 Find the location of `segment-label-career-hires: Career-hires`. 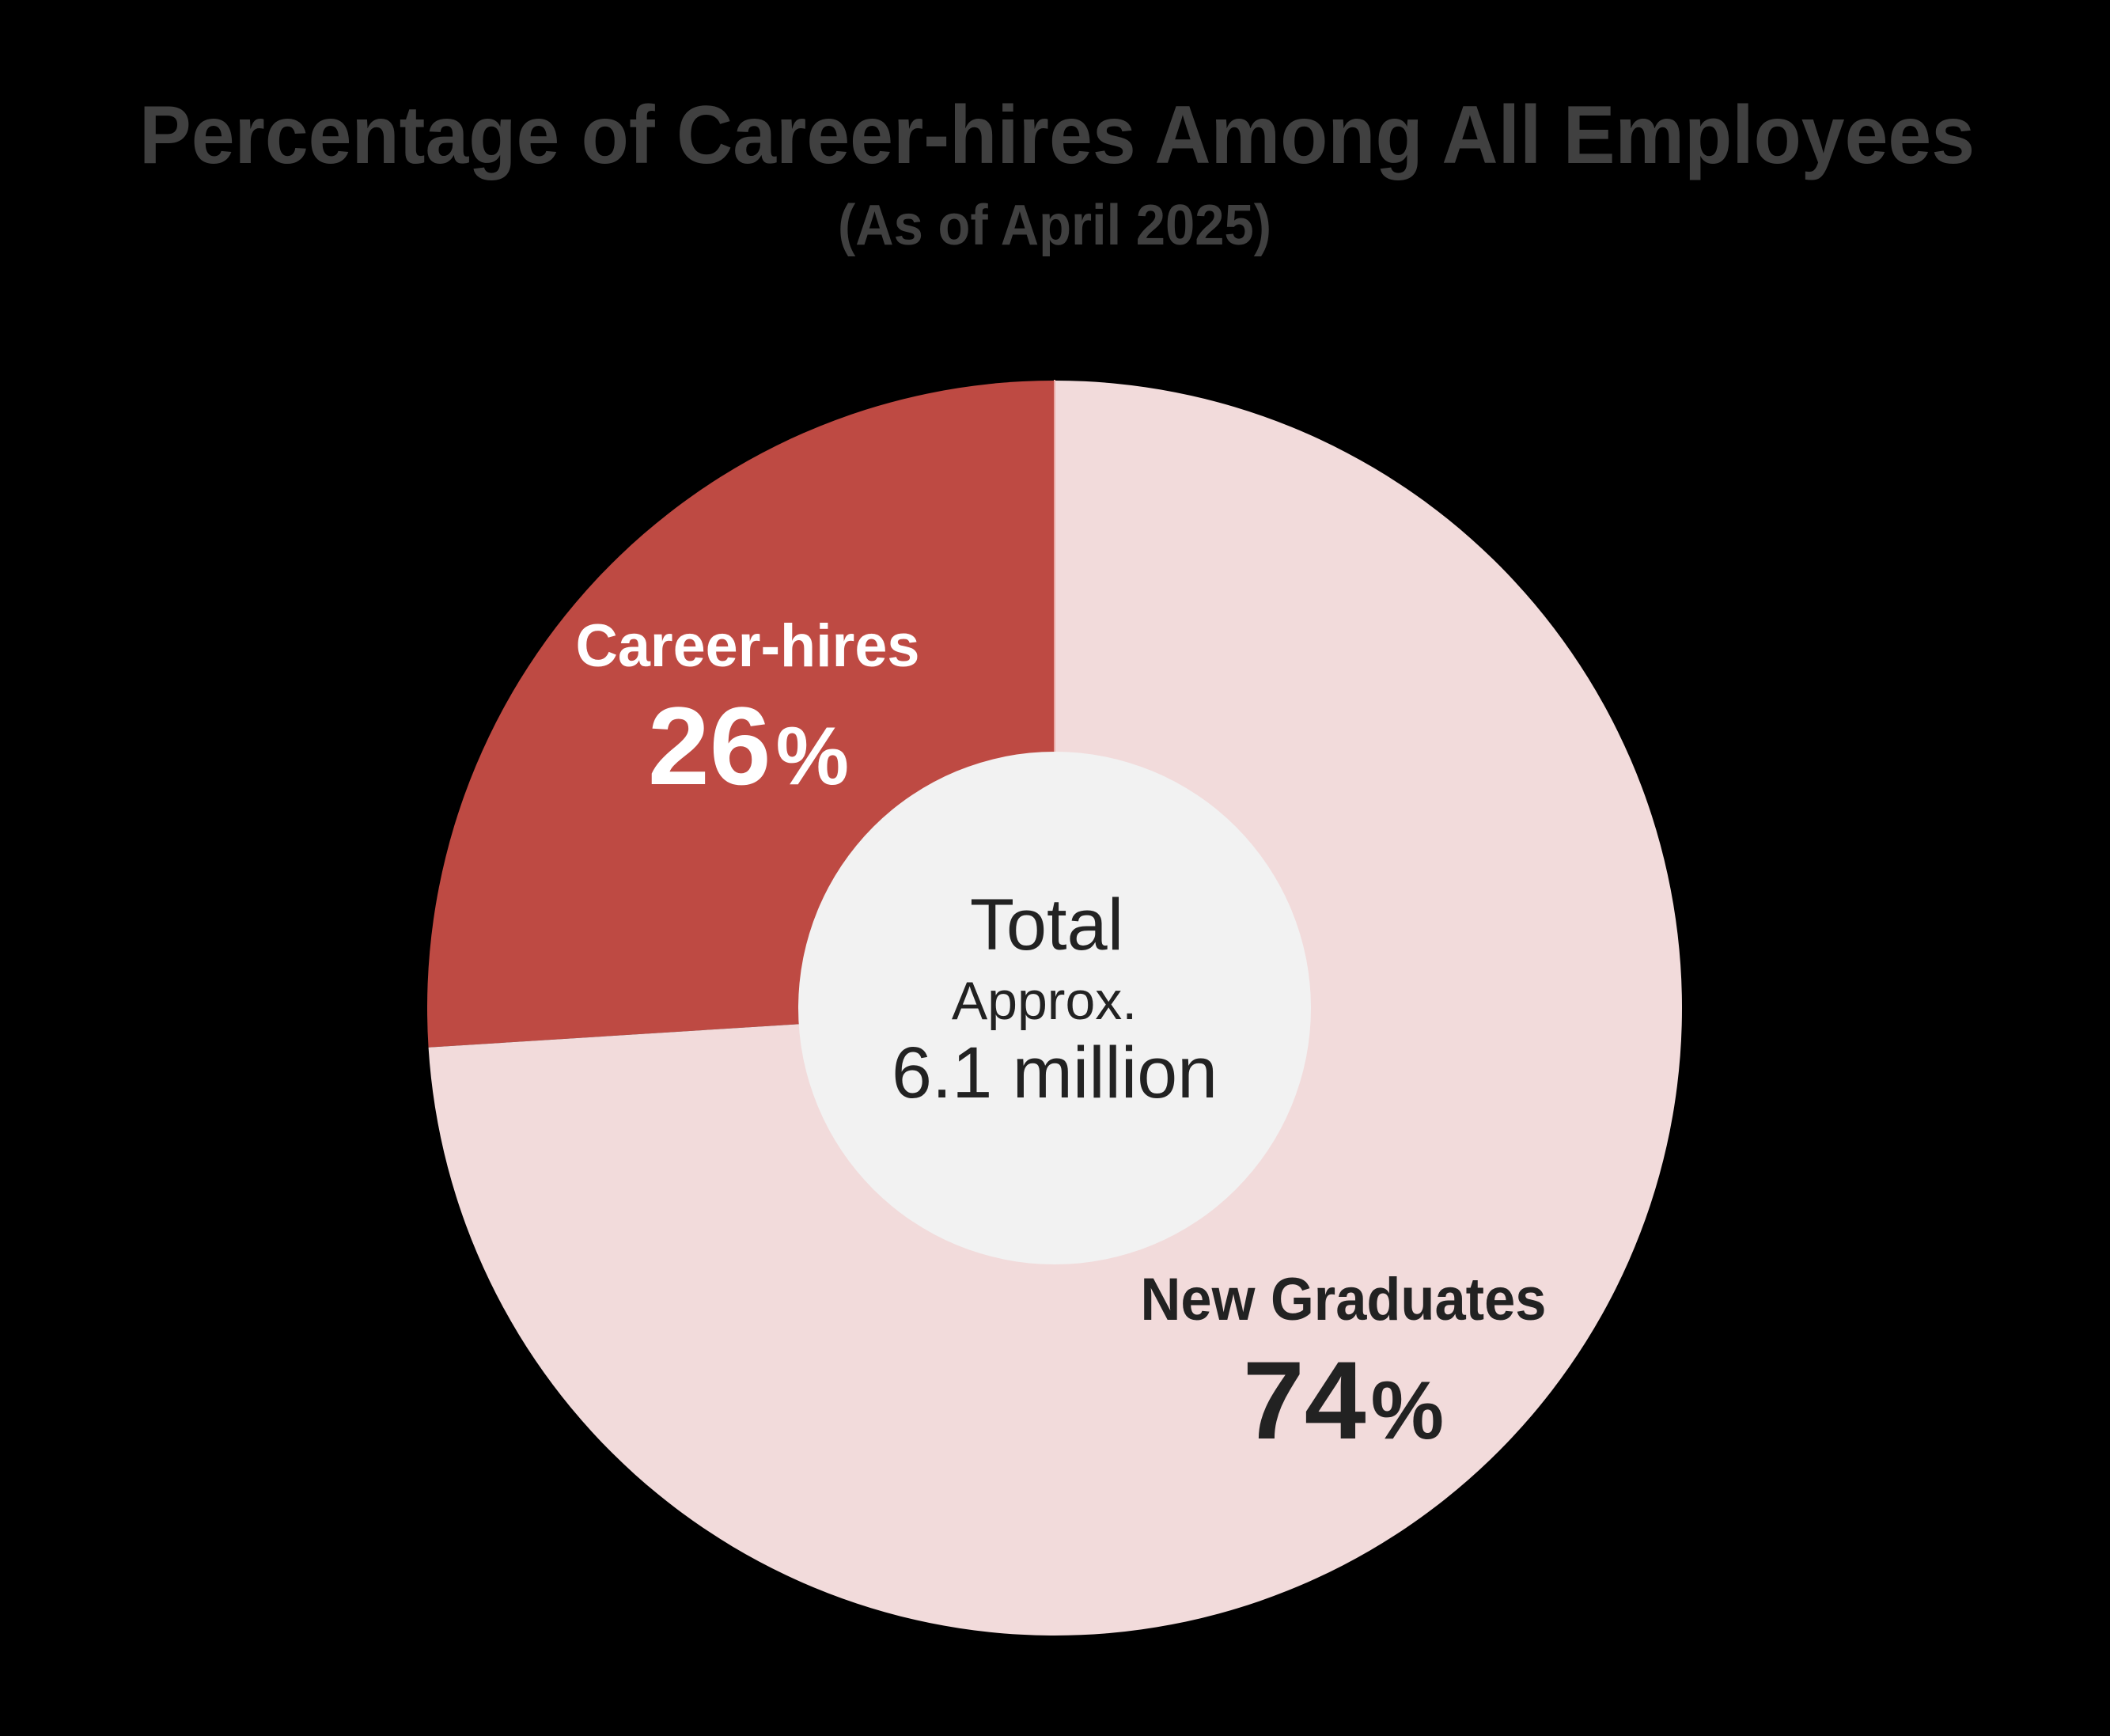

segment-label-career-hires: Career-hires is located at coordinates (748, 646).